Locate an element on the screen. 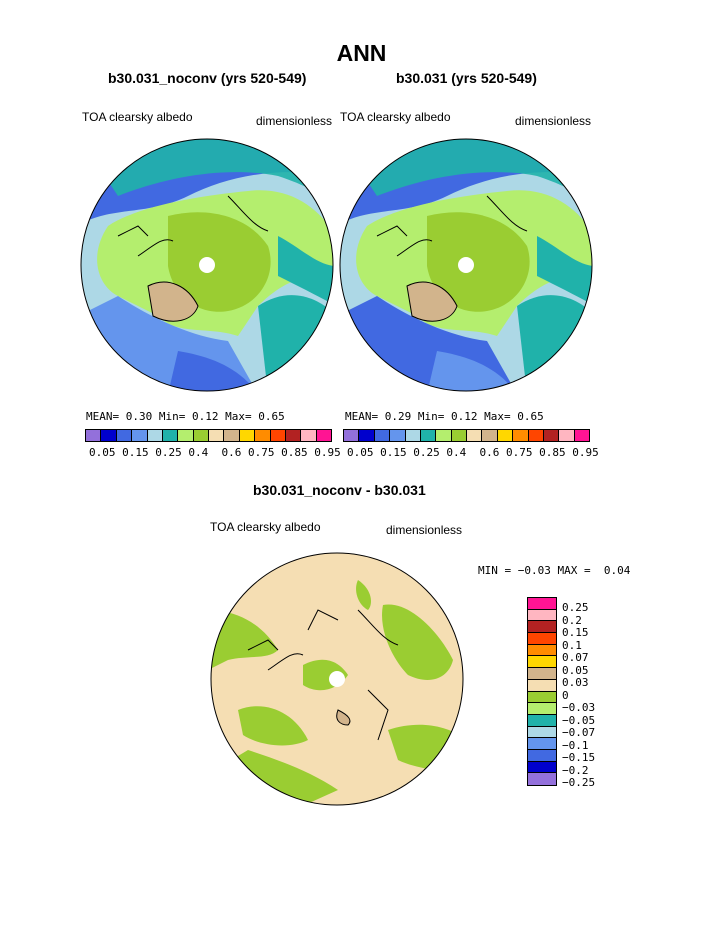 This screenshot has width=723, height=935. colorbar-label: −0.1 is located at coordinates (575, 745).